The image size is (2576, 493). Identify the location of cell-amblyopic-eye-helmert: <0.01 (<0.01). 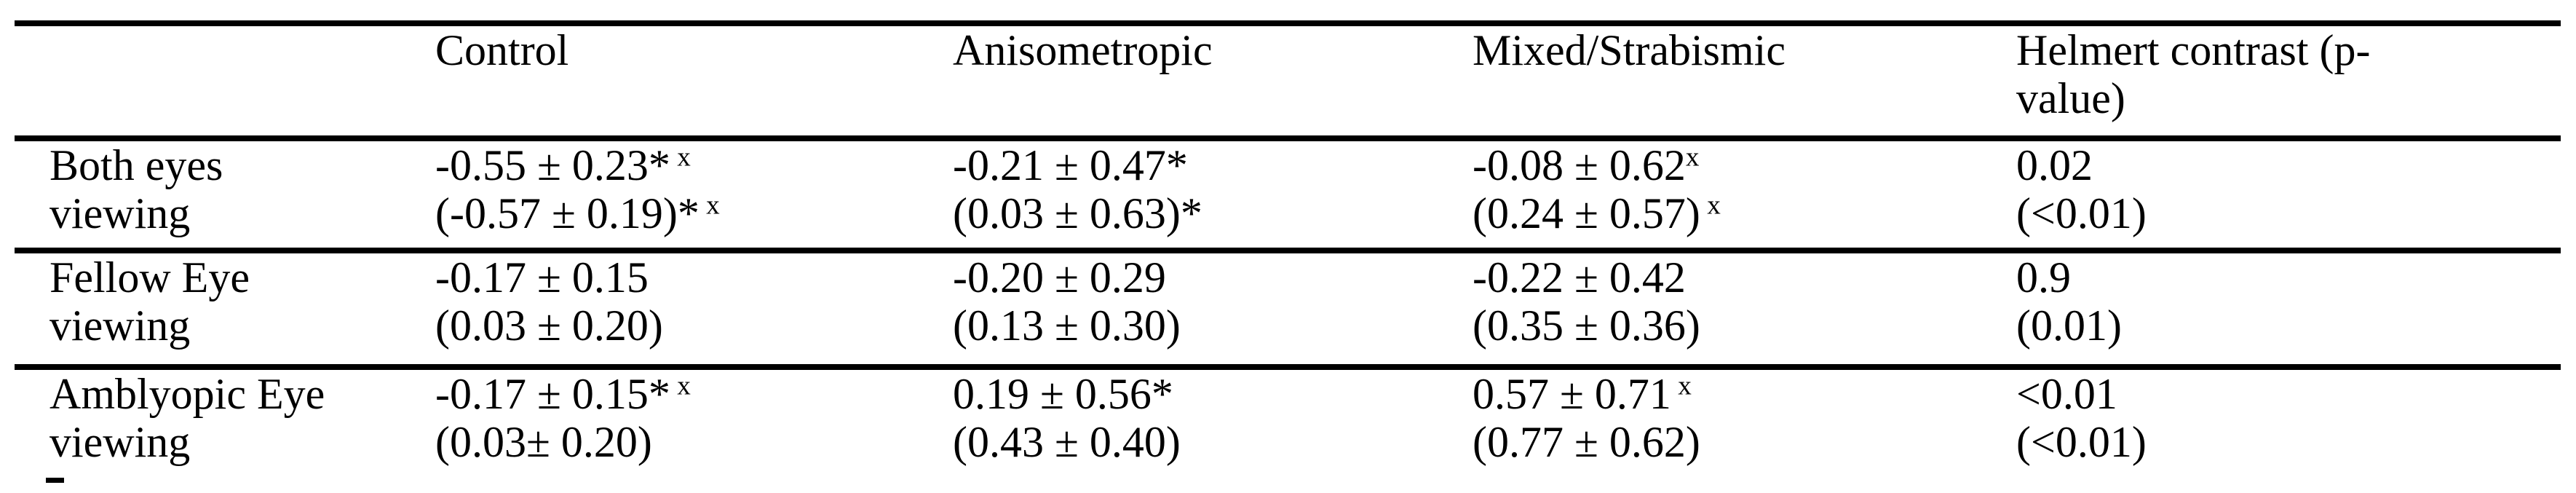
(2288, 430).